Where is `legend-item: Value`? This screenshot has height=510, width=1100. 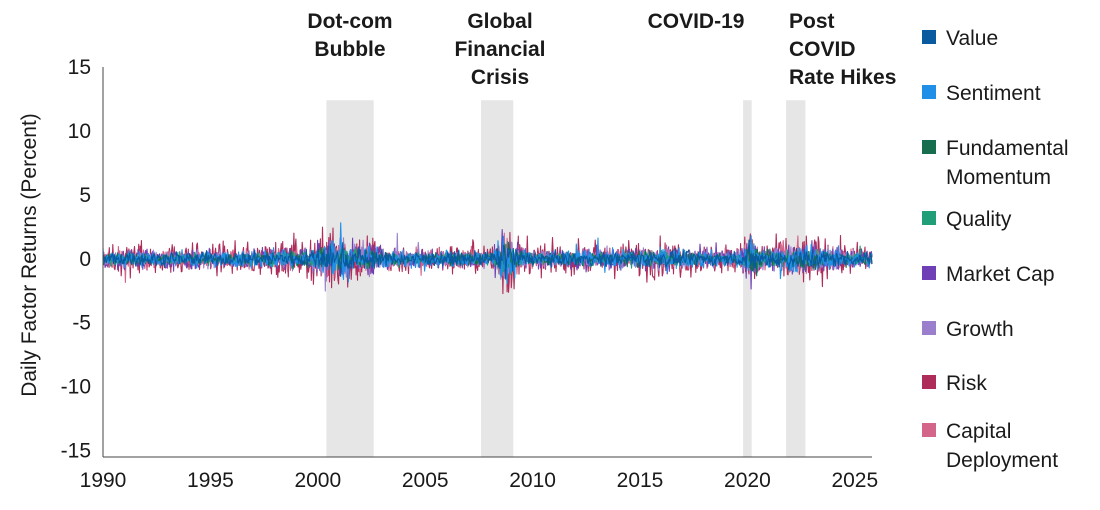 legend-item: Value is located at coordinates (960, 38).